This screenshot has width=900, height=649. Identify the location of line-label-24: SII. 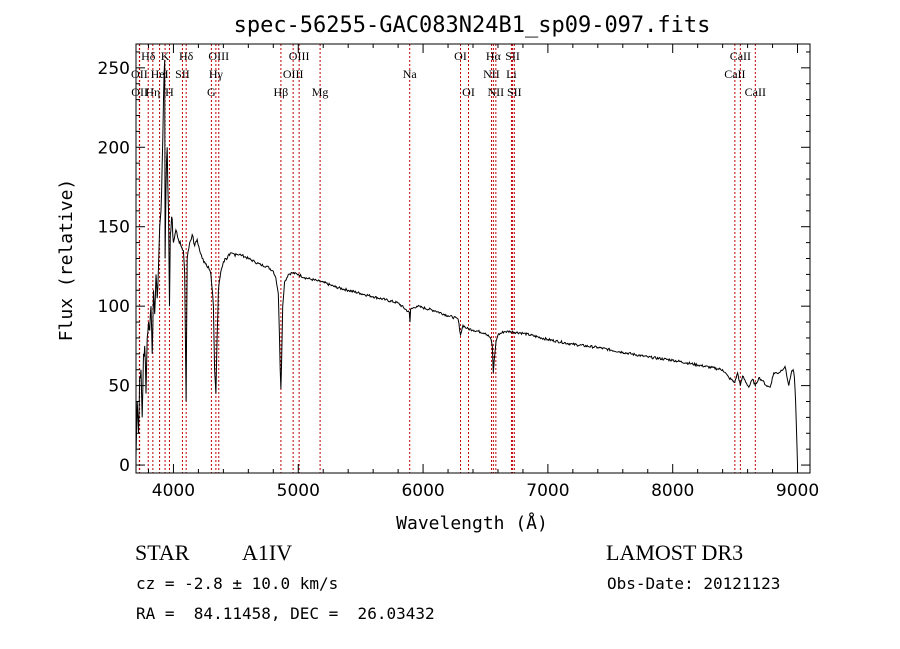
(514, 92).